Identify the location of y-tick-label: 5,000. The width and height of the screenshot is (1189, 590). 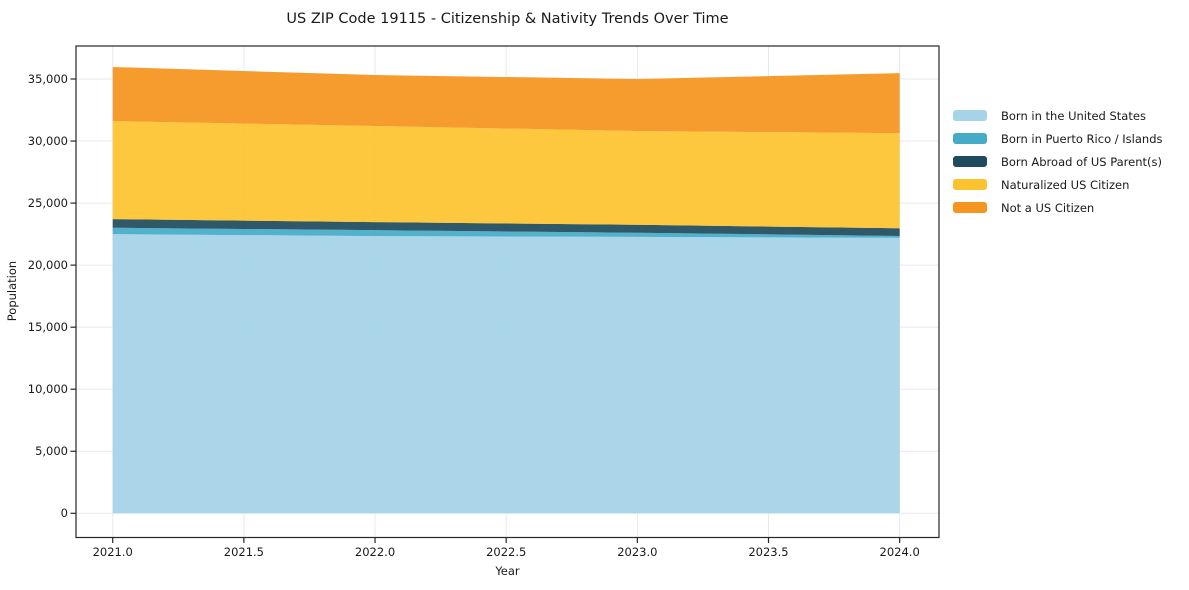
(51, 451).